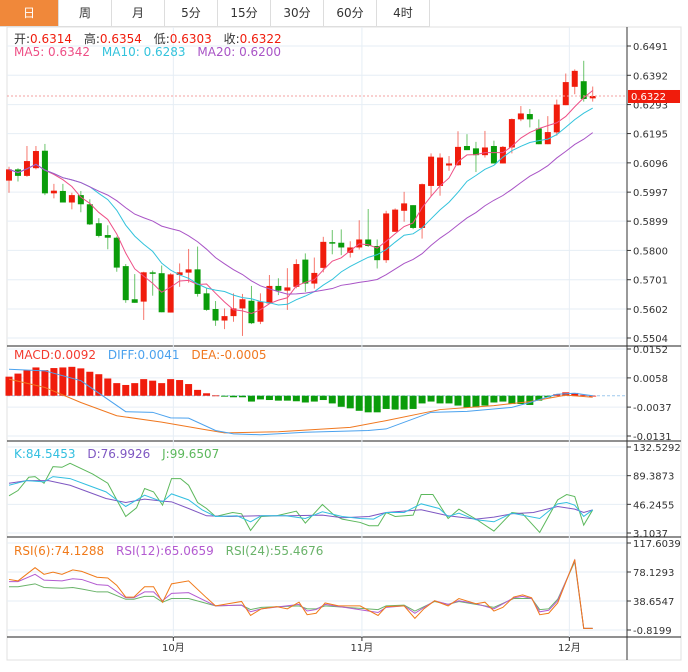 The height and width of the screenshot is (672, 688). Describe the element at coordinates (274, 551) in the screenshot. I see `rsi24-value: RSI(24):55.4676` at that location.